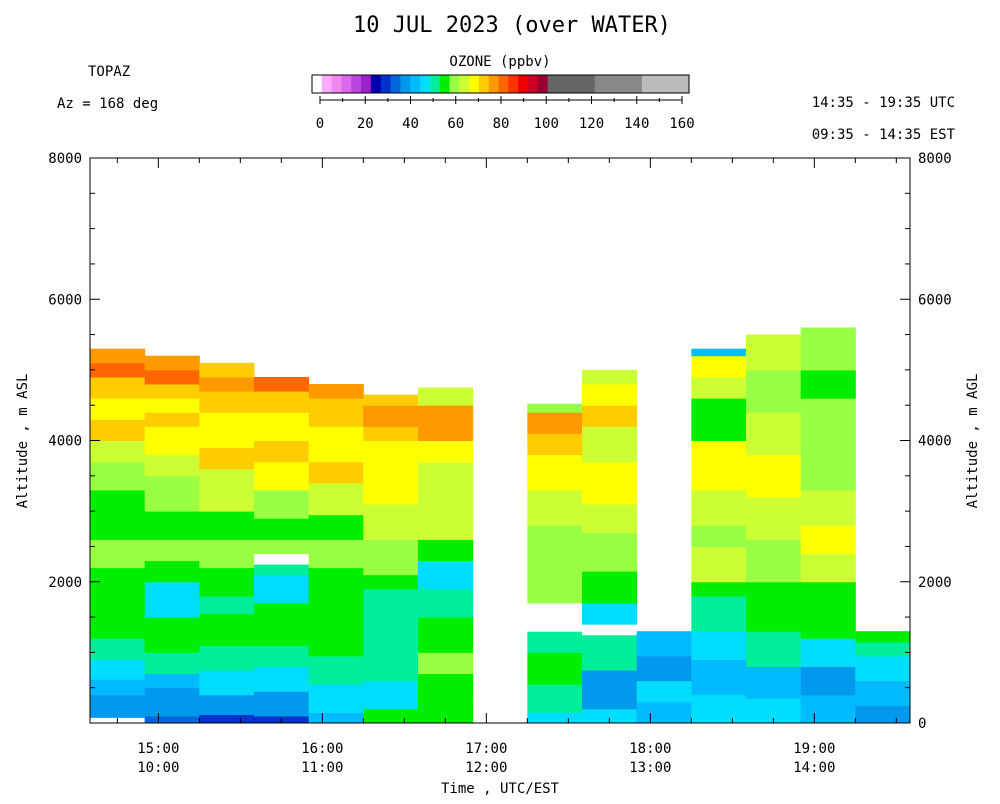 The height and width of the screenshot is (804, 1000). Describe the element at coordinates (410, 124) in the screenshot. I see `colorbar-tick-label: 40` at that location.